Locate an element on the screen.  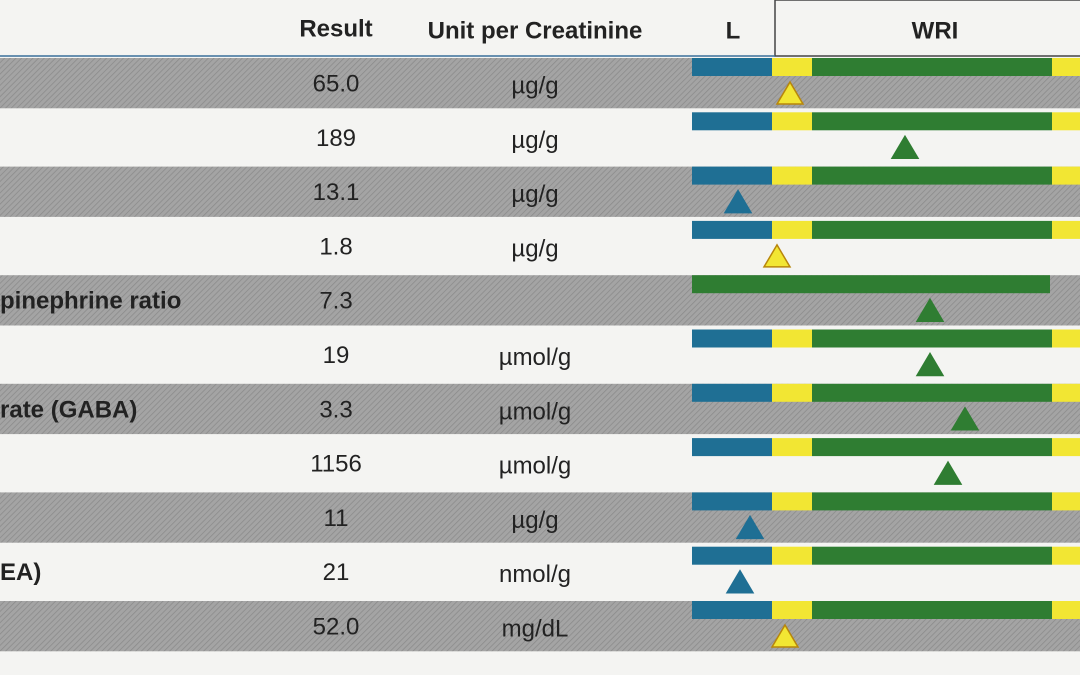
row-label: pinephrine ratio is located at coordinates (90, 301).